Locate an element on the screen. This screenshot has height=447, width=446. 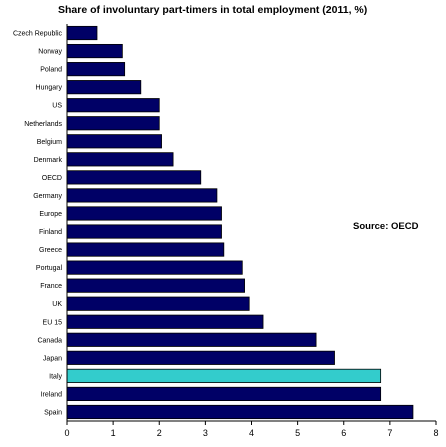
bar-oecd is located at coordinates (134, 177).